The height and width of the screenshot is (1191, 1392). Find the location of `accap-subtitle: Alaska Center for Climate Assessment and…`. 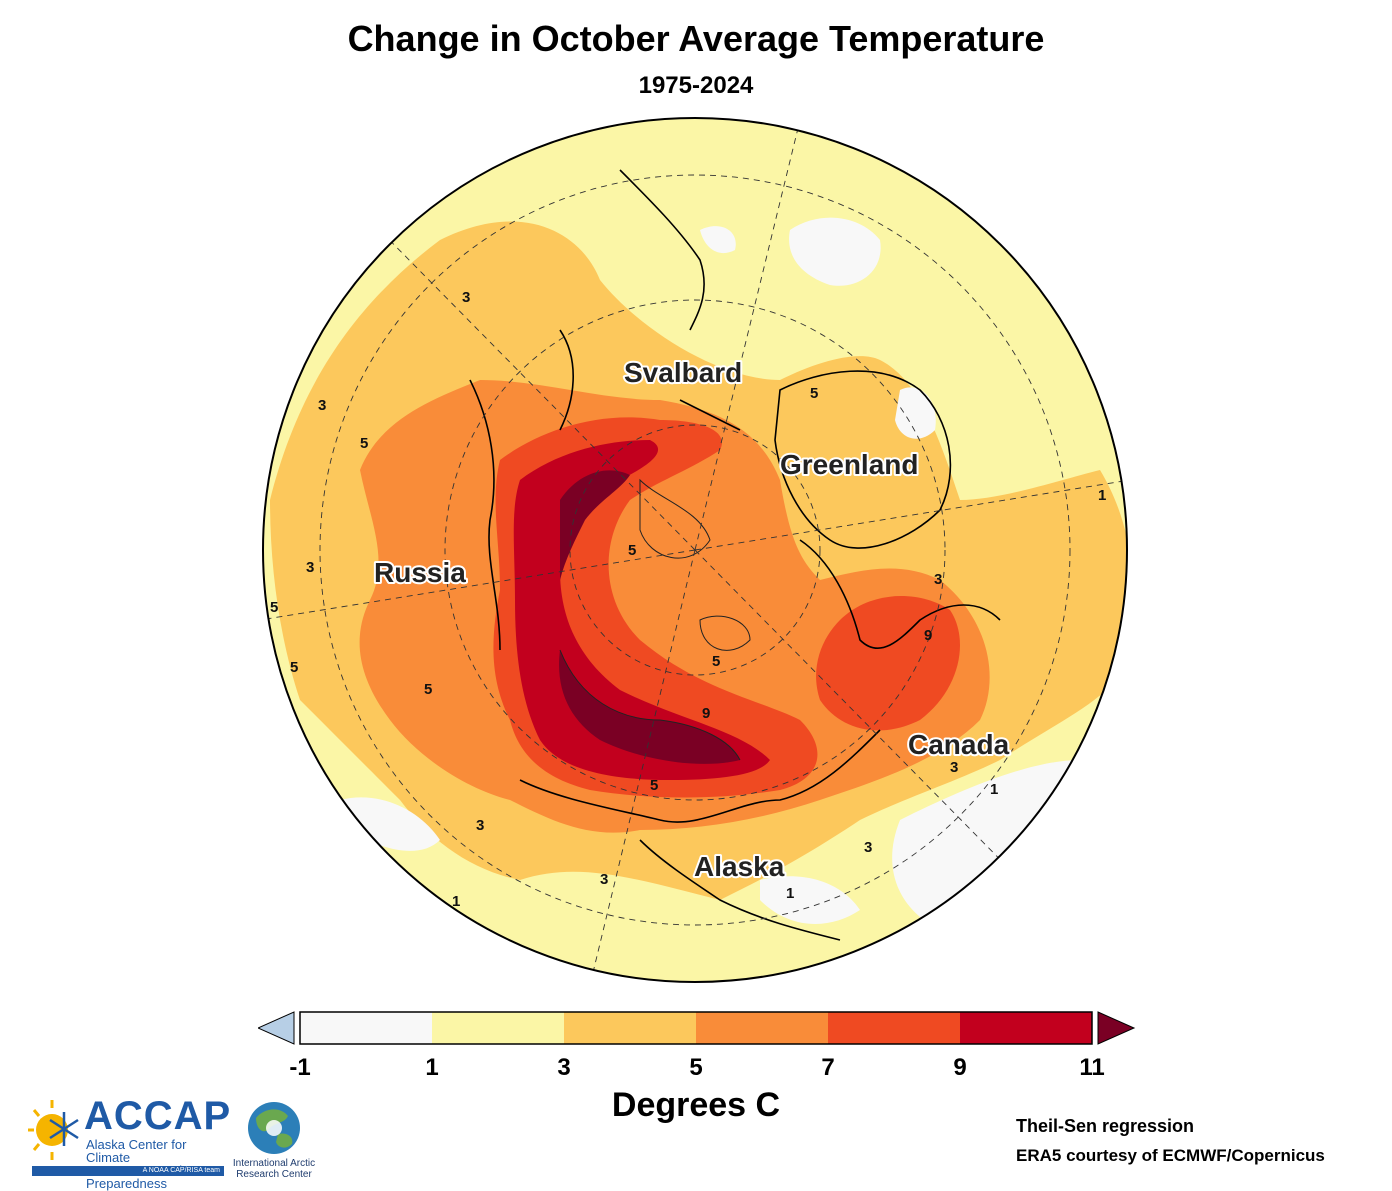

accap-subtitle: Alaska Center for Climate Assessment and… is located at coordinates (155, 1164).